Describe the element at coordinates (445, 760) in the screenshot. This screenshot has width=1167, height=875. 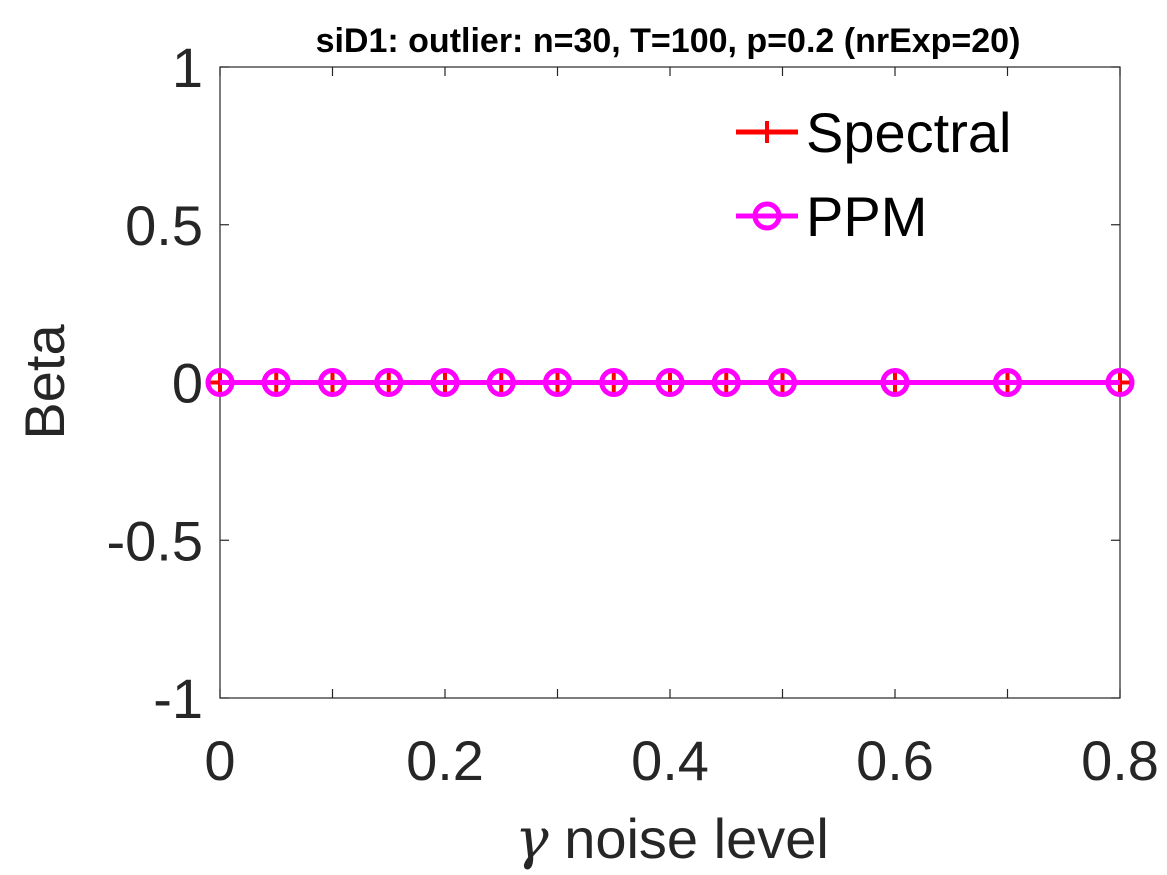
I see `x-tick-label: 0.2` at that location.